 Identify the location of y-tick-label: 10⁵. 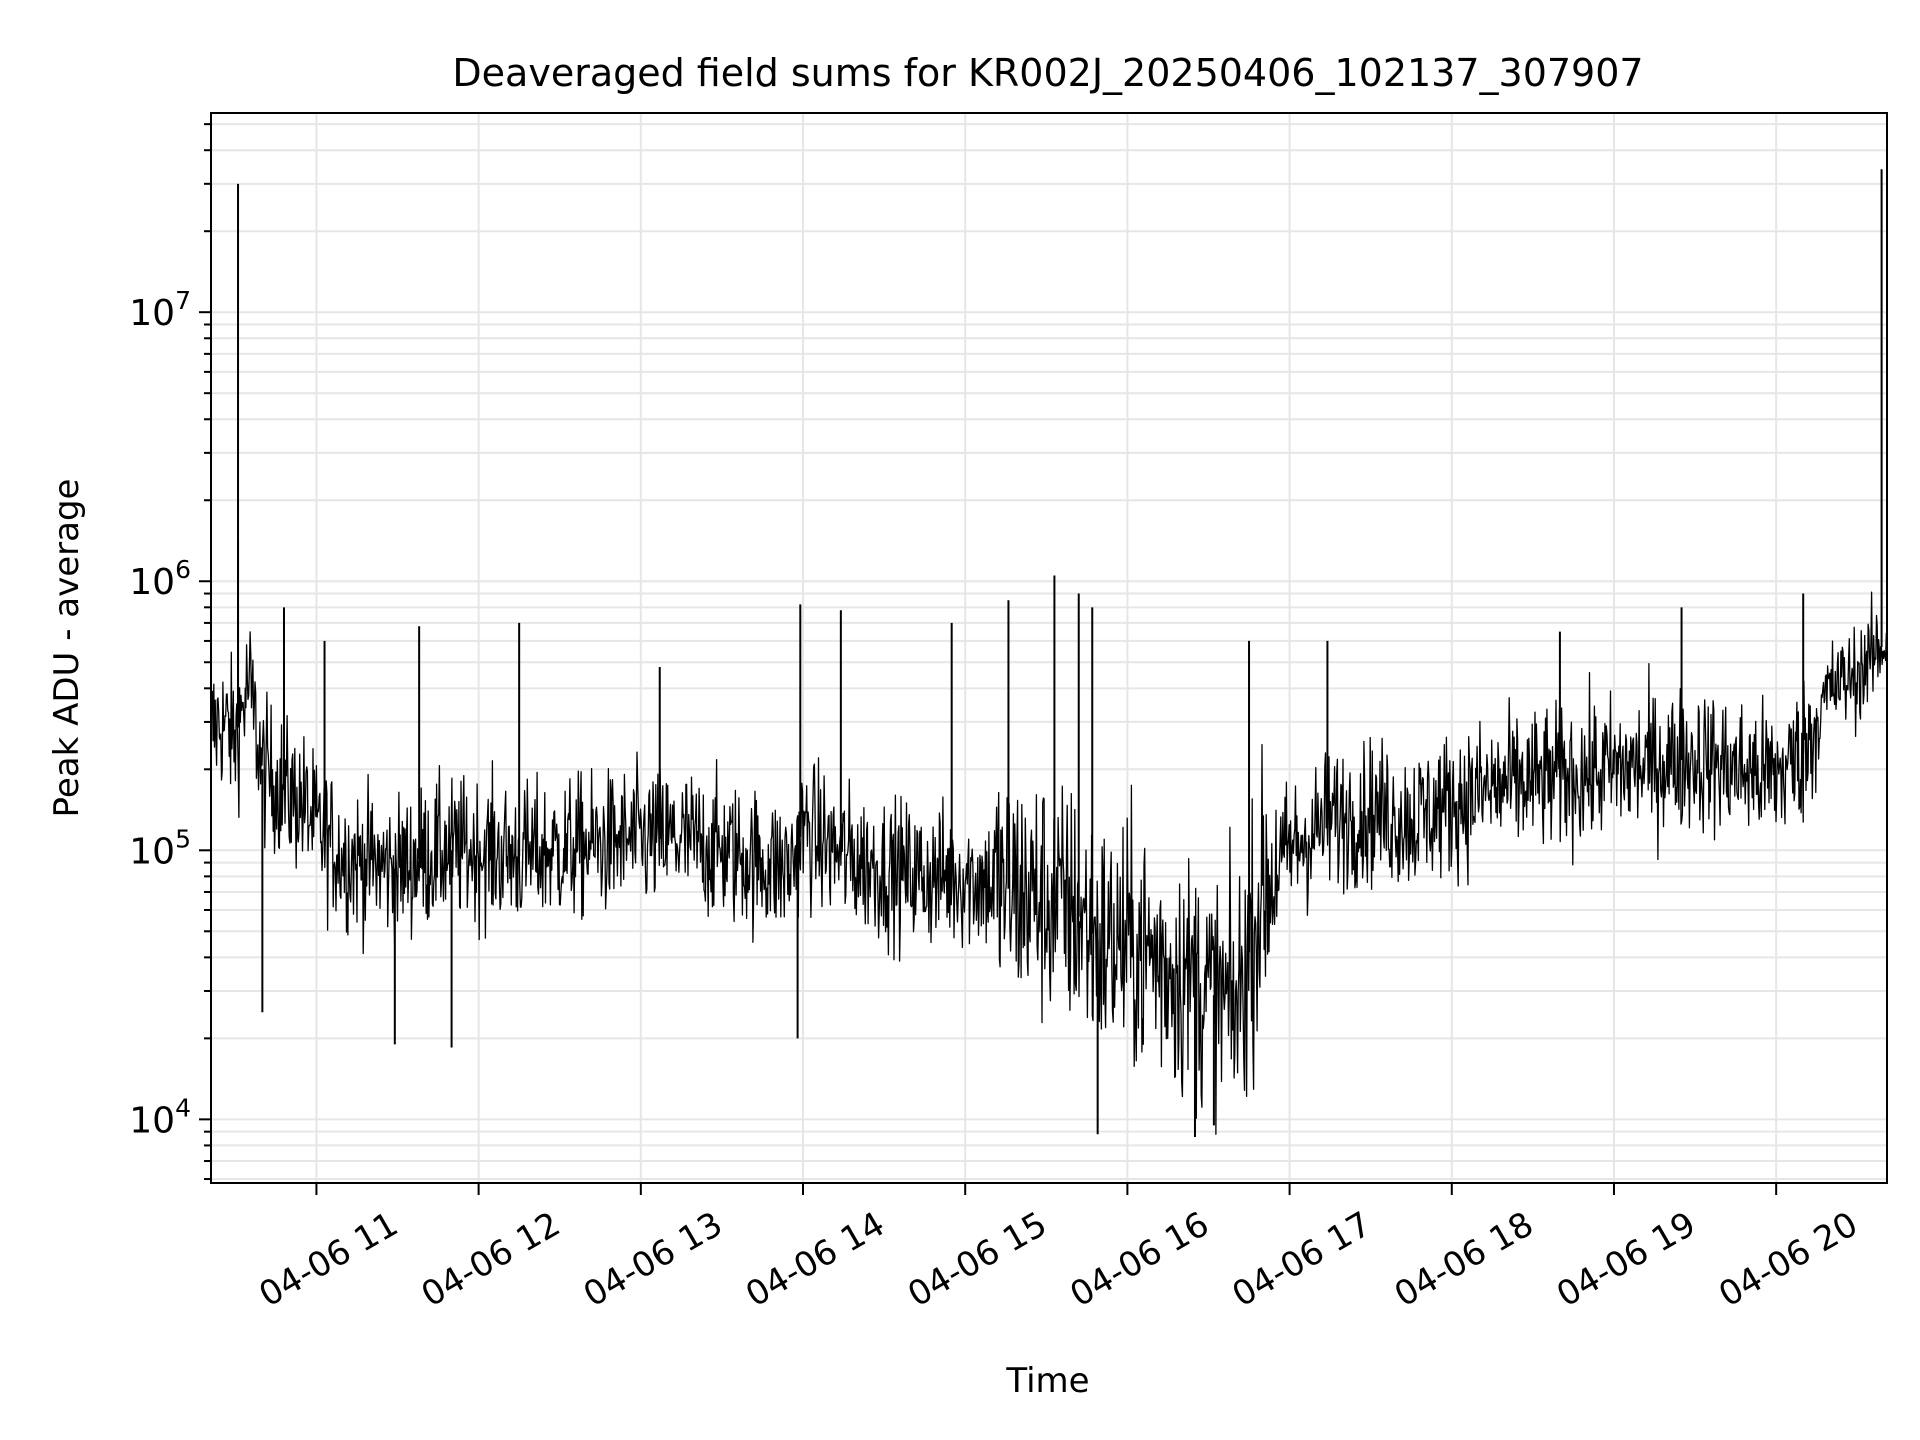
(160, 848).